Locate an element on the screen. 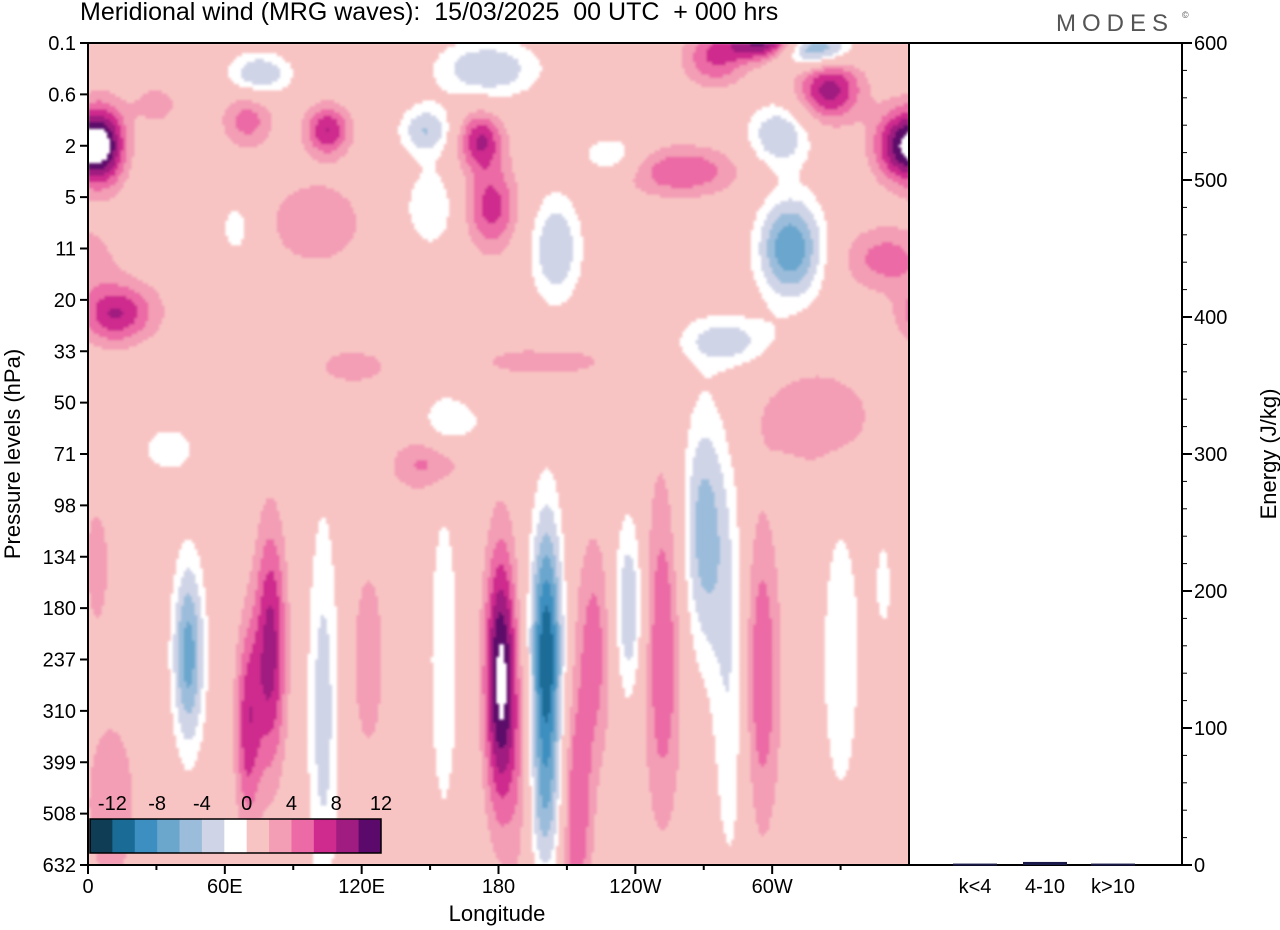 Image resolution: width=1280 pixels, height=930 pixels. modes-logo: MODES is located at coordinates (1115, 23).